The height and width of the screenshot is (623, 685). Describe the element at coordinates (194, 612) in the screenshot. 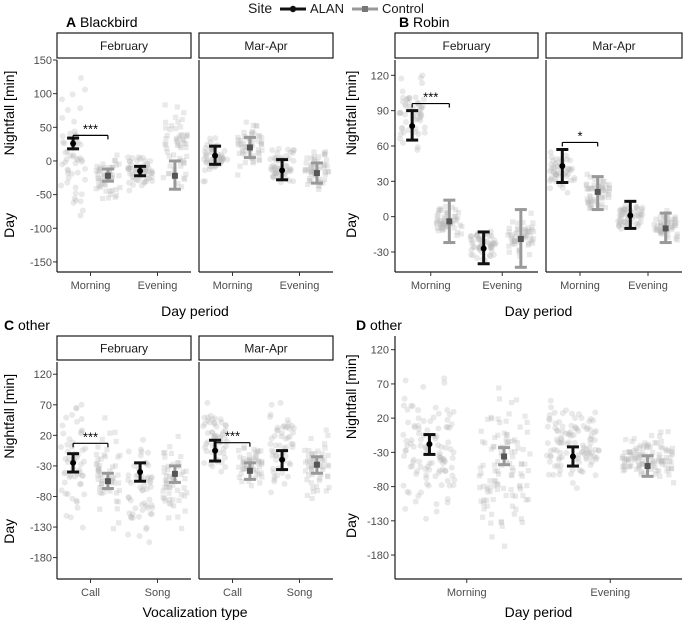

I see `x-axis-title: Vocalization type` at that location.